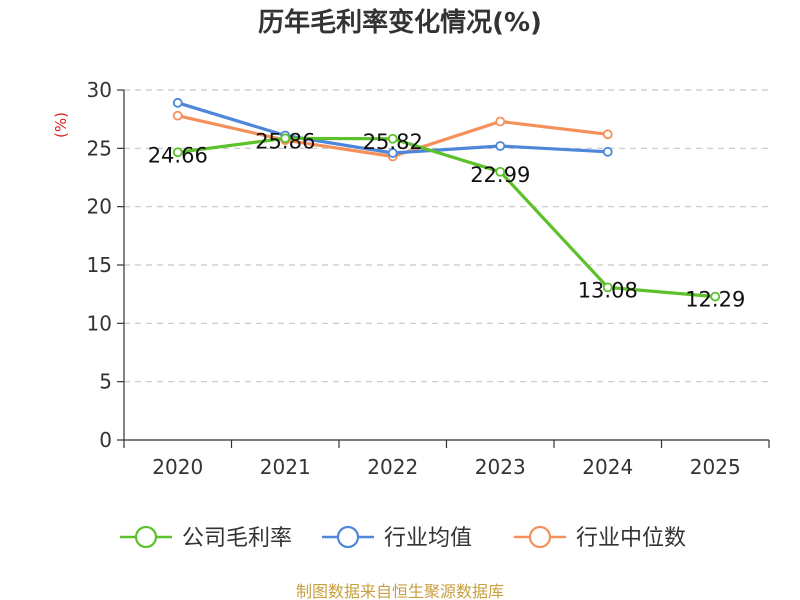 This screenshot has height=600, width=800. Describe the element at coordinates (500, 467) in the screenshot. I see `x-tick-label: 2023` at that location.